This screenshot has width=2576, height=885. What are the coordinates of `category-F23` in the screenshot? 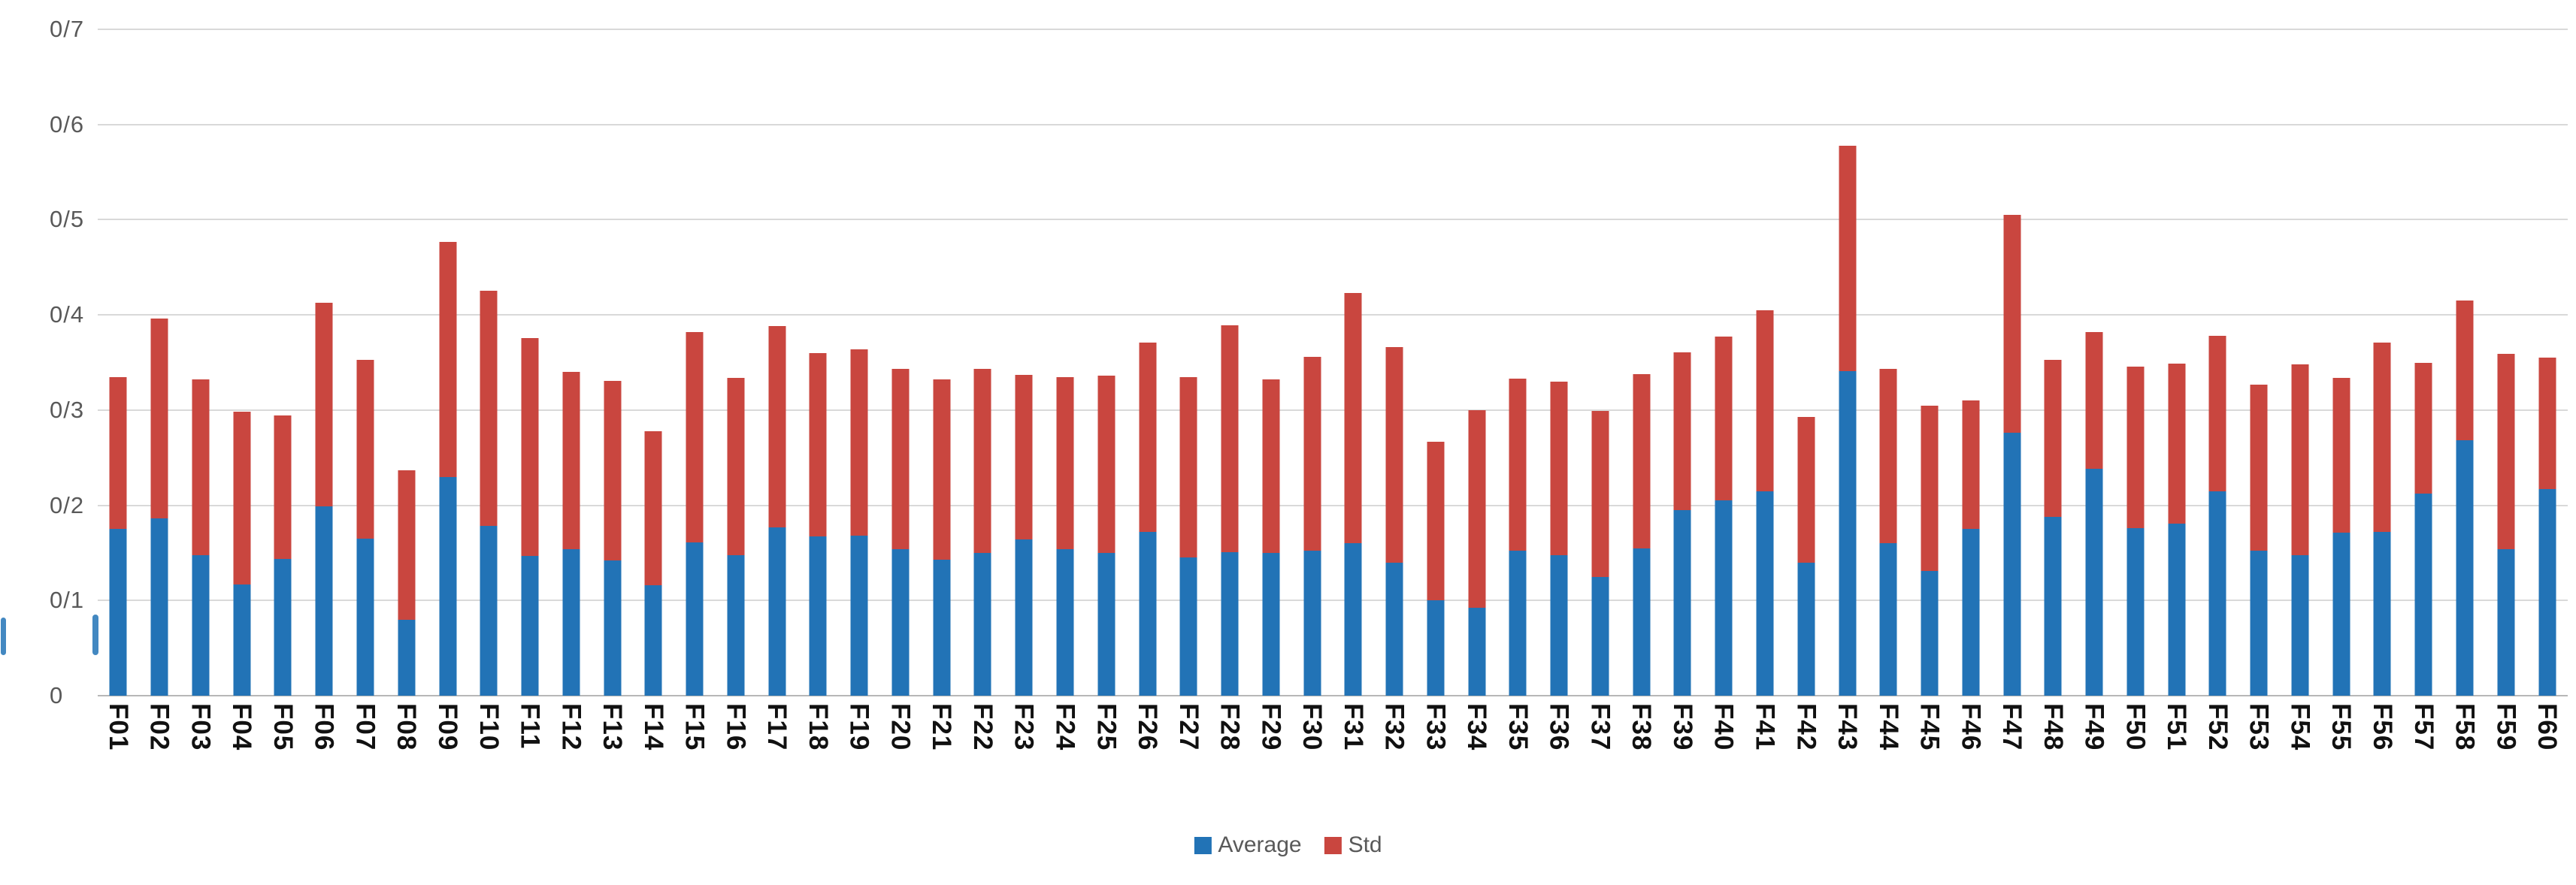 It's located at (1024, 362).